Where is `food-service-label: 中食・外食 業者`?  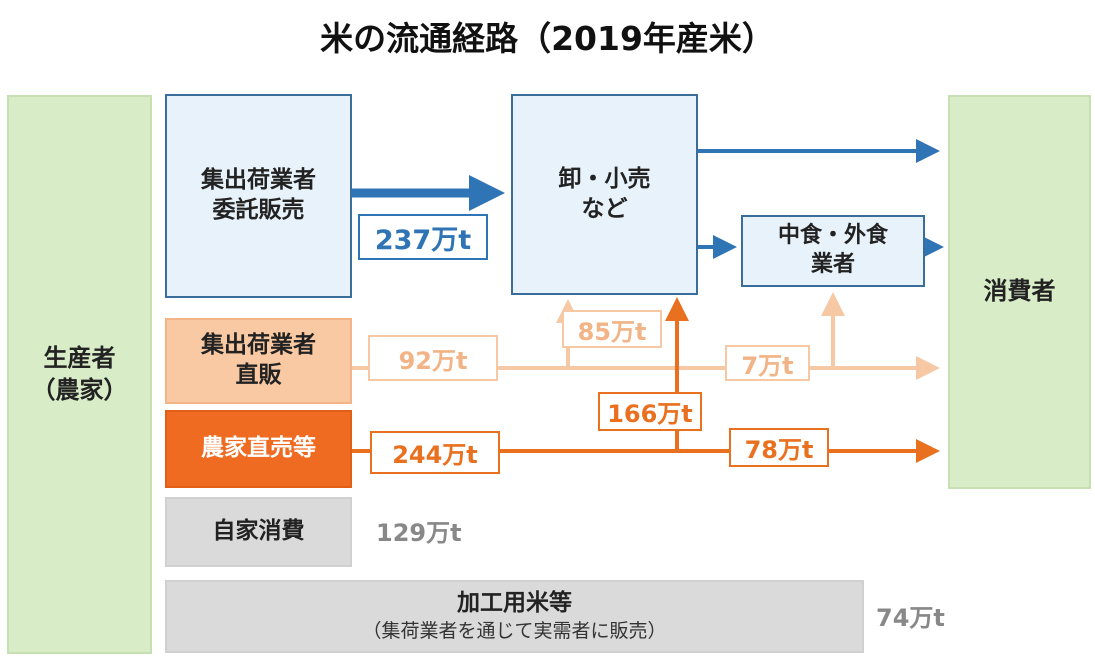
food-service-label: 中食・外食 業者 is located at coordinates (832, 250).